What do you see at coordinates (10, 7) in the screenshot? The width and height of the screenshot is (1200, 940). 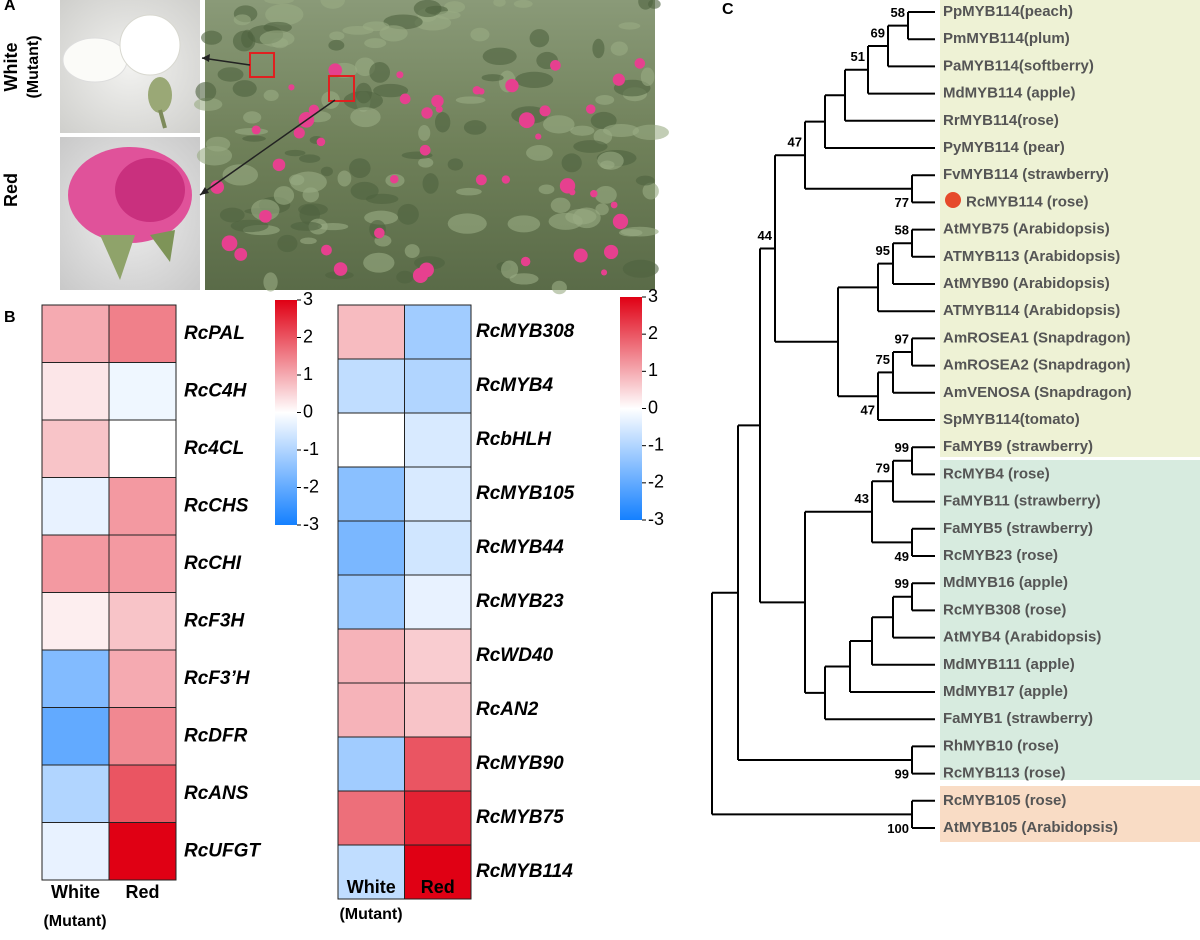 I see `panel-label: A` at bounding box center [10, 7].